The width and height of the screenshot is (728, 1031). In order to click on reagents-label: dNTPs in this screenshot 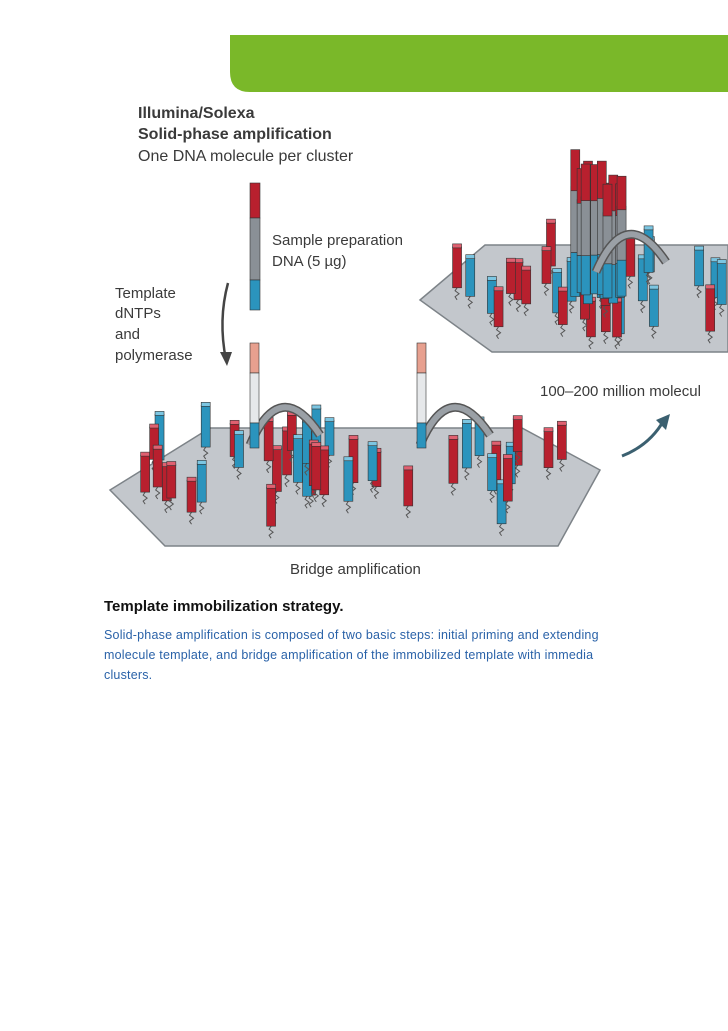, I will do `click(138, 313)`.